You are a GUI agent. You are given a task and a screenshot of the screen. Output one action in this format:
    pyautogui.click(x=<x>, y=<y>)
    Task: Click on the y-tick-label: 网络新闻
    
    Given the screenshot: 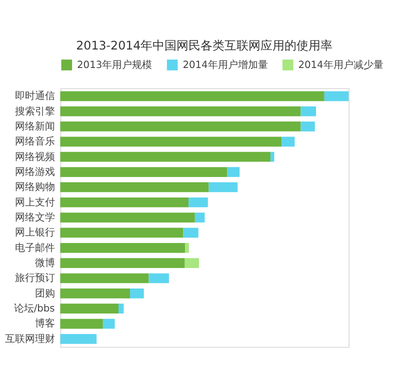 What is the action you would take?
    pyautogui.click(x=34, y=126)
    